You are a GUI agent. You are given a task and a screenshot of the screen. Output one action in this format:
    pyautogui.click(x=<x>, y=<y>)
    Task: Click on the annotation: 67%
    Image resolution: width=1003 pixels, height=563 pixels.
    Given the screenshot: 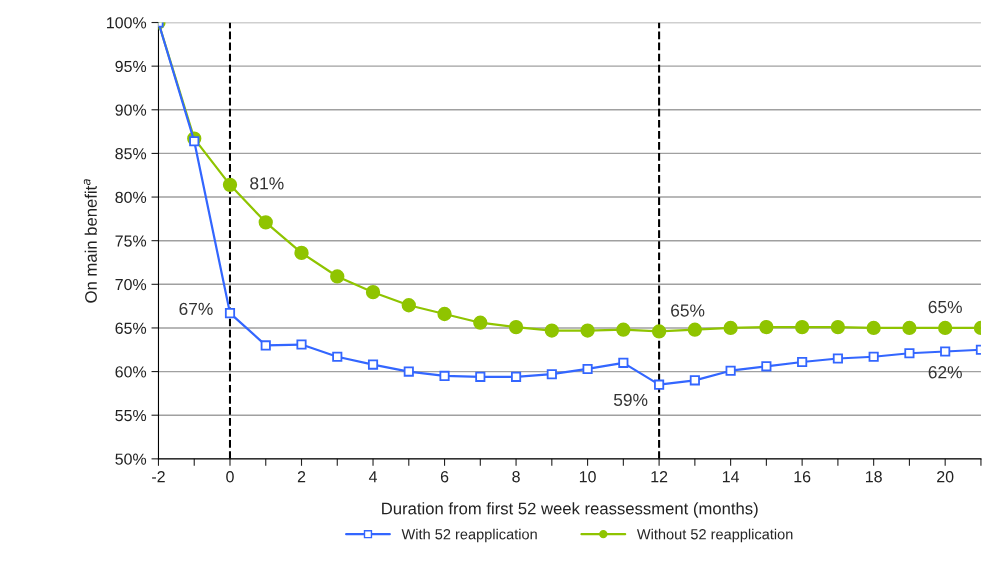 What is the action you would take?
    pyautogui.click(x=196, y=308)
    